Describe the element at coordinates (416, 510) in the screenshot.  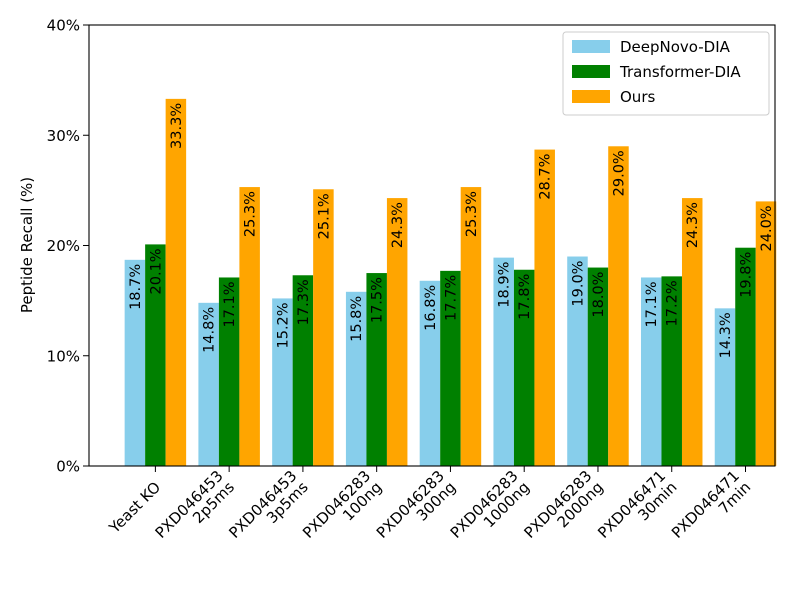
I see `x-tick-label: PXD046283300ng` at that location.